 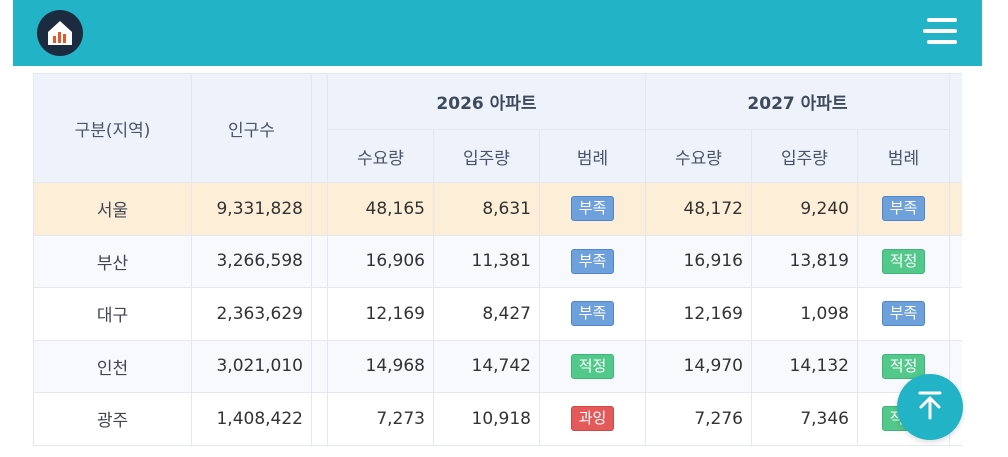 I want to click on supply-2026-cell: 8,427, so click(x=486, y=314).